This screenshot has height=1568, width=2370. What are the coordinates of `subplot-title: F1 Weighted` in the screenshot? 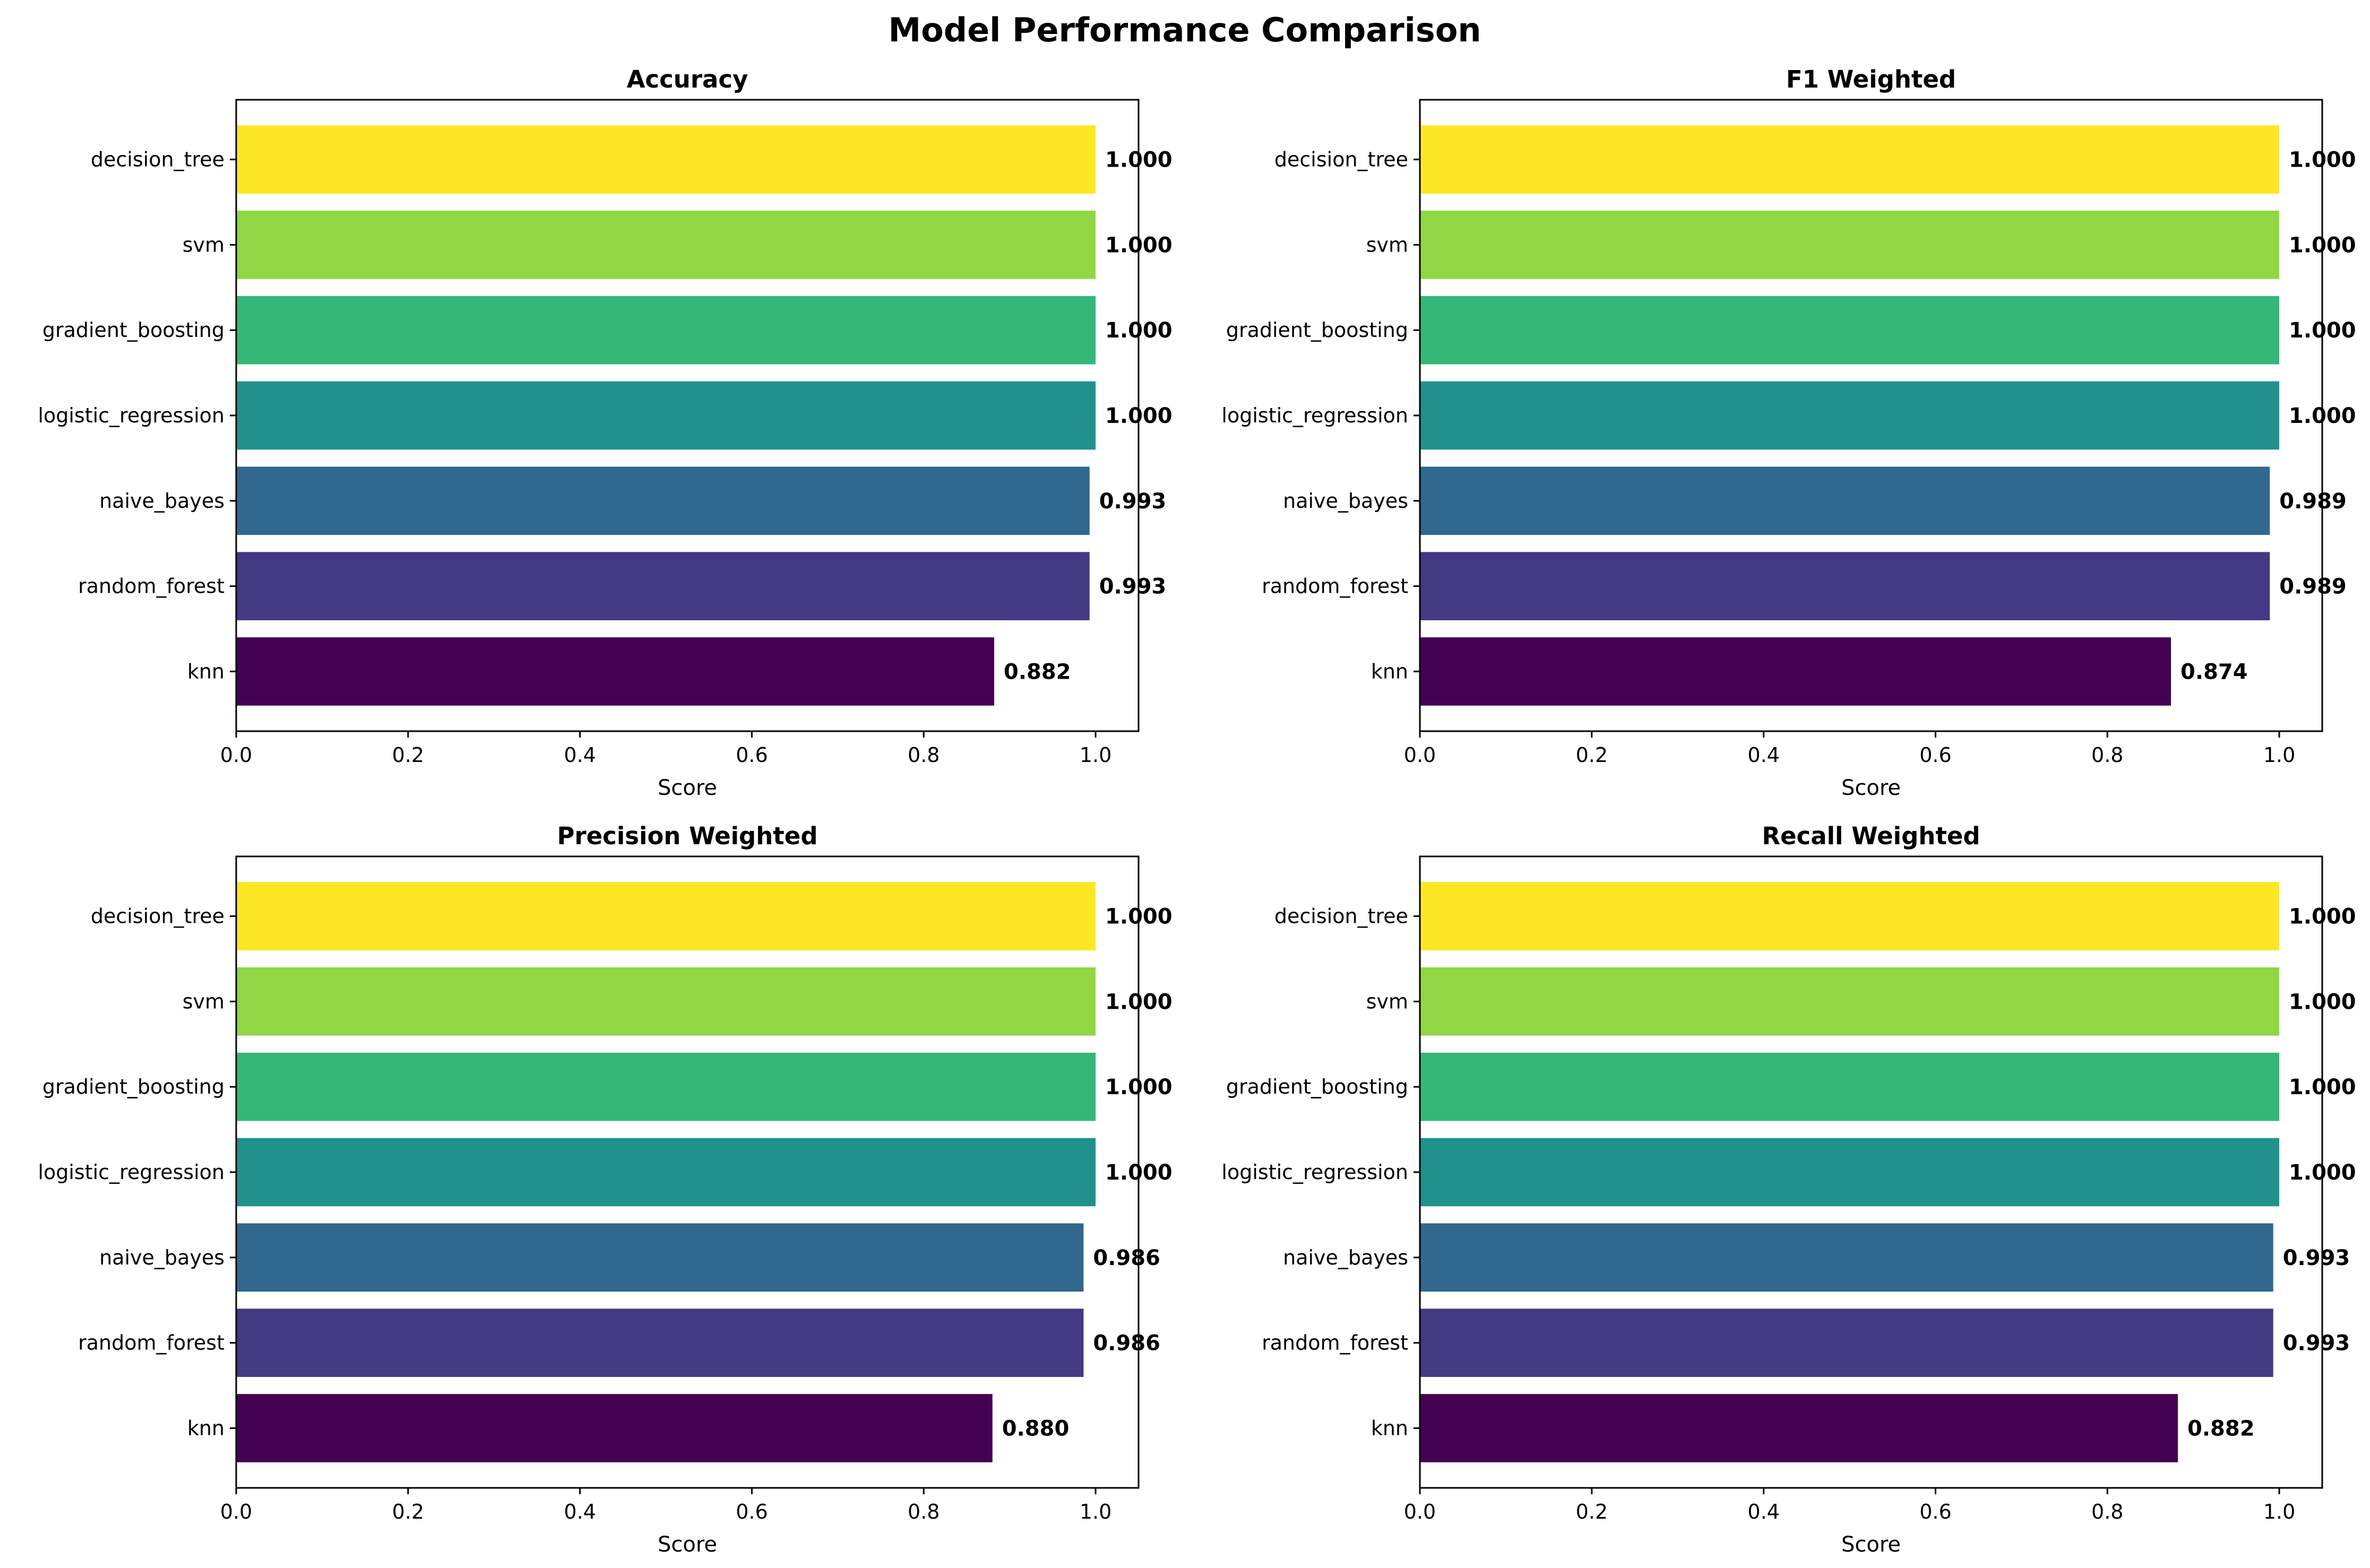 It's located at (1871, 79).